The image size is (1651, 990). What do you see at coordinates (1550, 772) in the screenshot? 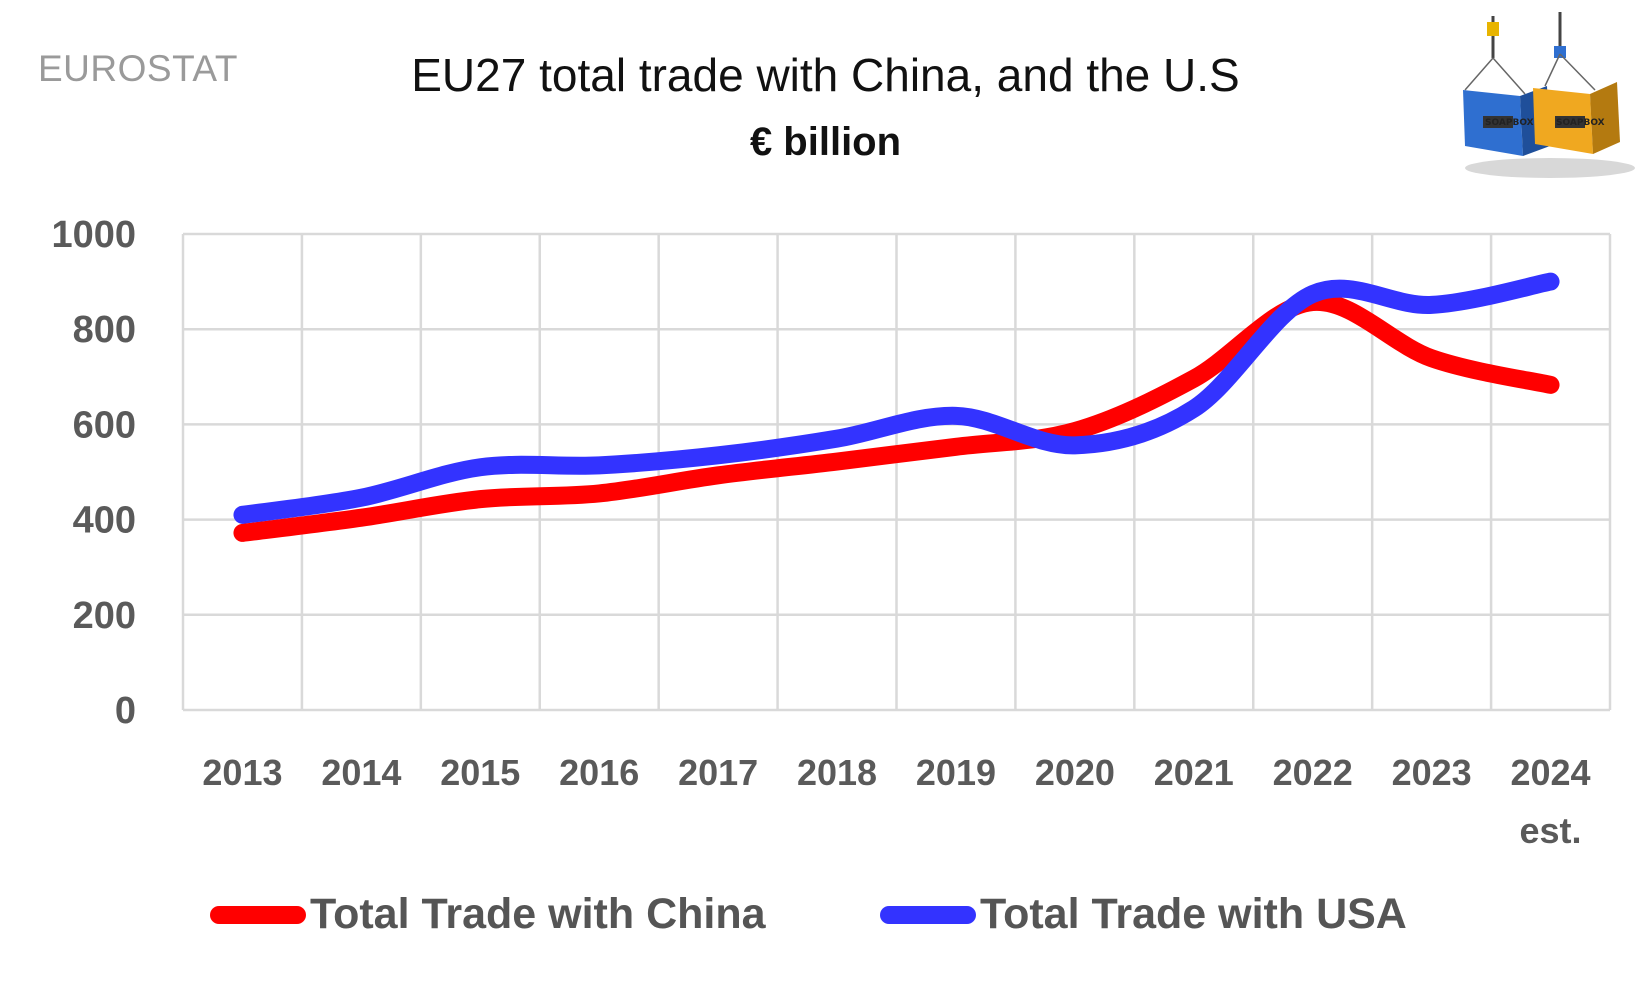
I see `x-tick-label: 2024` at bounding box center [1550, 772].